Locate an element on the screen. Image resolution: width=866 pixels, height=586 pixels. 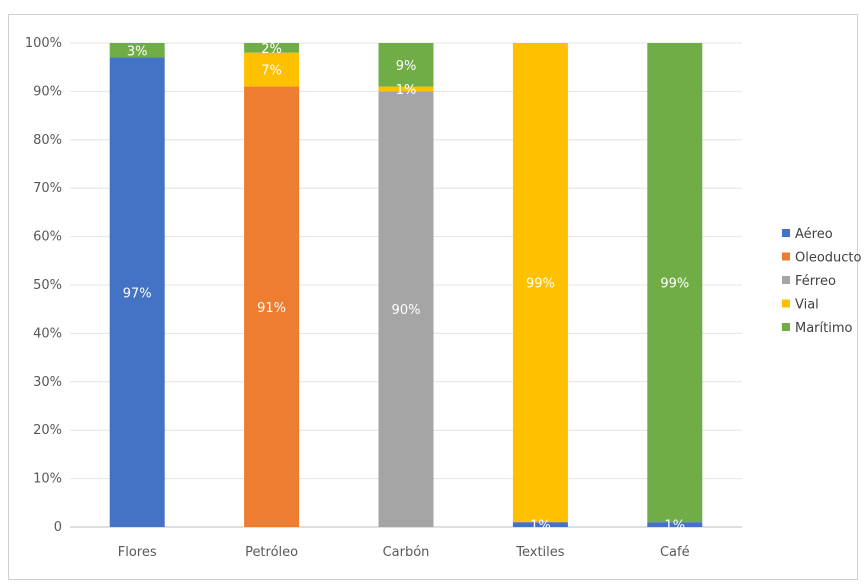
y-tick-label: 10% is located at coordinates (47, 479).